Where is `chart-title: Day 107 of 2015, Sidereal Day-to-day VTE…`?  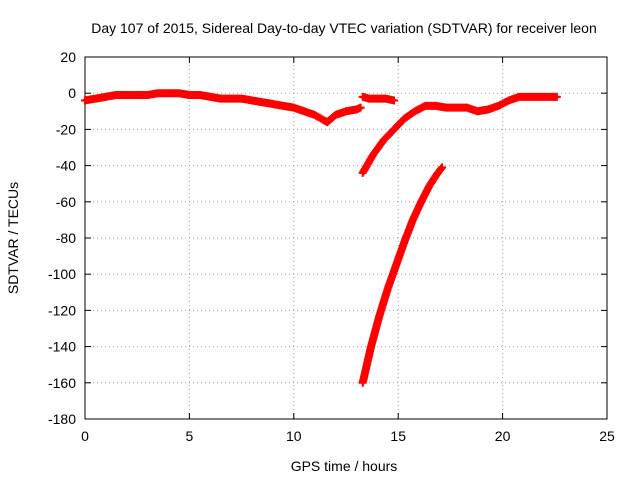 chart-title: Day 107 of 2015, Sidereal Day-to-day VTE… is located at coordinates (344, 28).